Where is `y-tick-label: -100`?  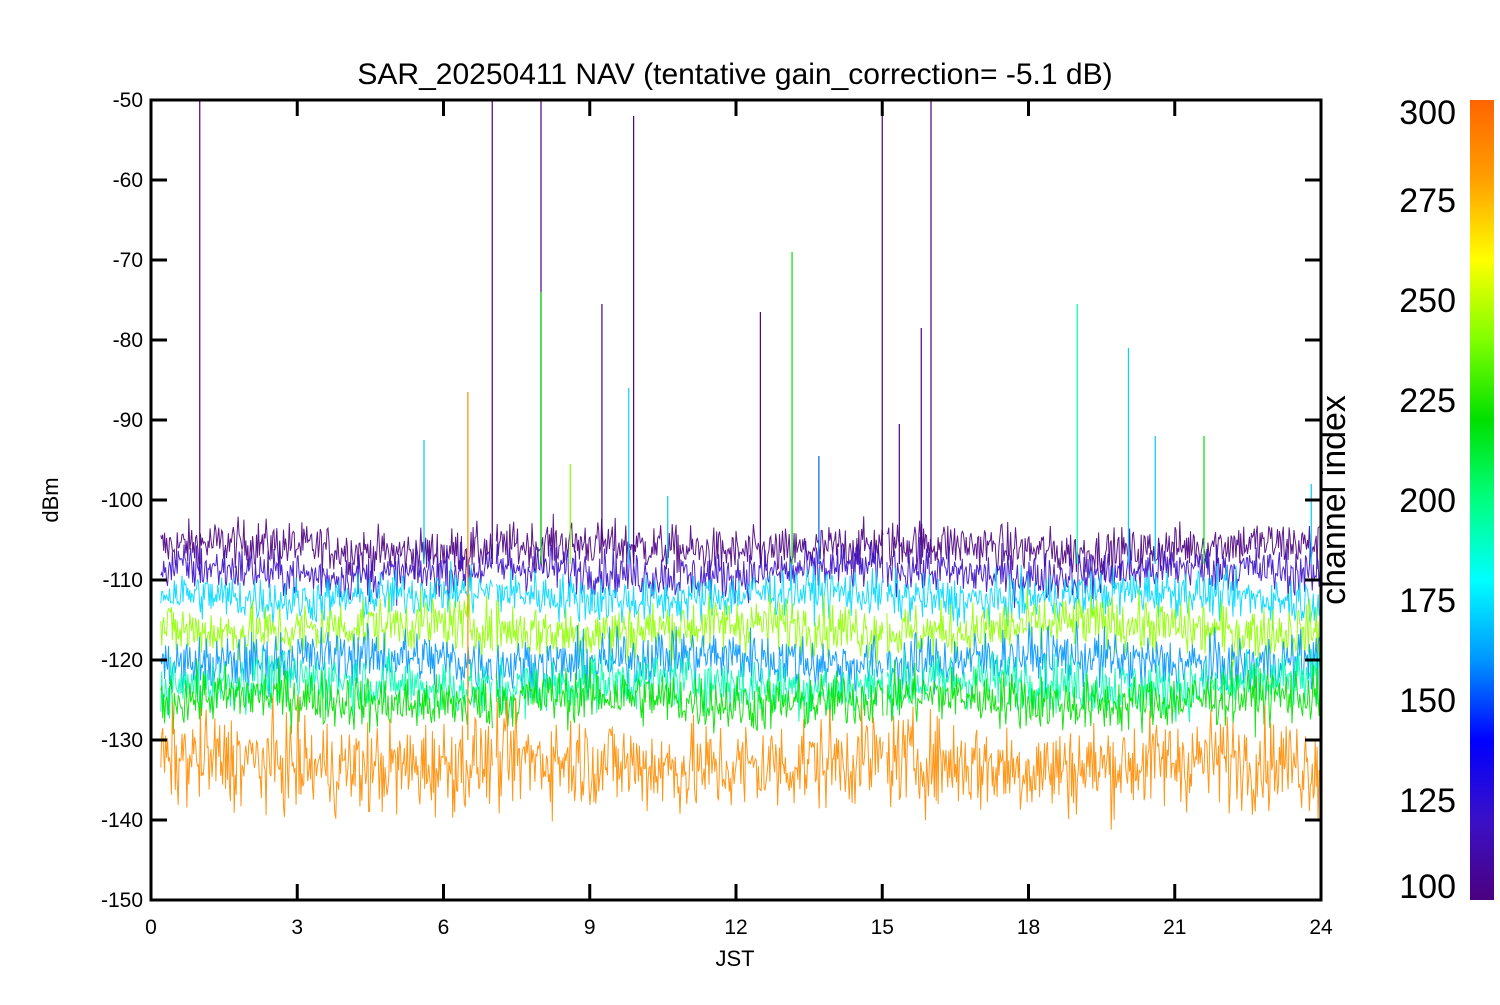 y-tick-label: -100 is located at coordinates (122, 500).